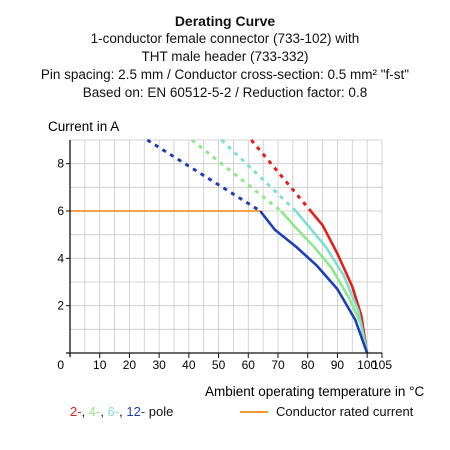 The height and width of the screenshot is (450, 450). I want to click on series-4-pole-dashed, so click(236, 175).